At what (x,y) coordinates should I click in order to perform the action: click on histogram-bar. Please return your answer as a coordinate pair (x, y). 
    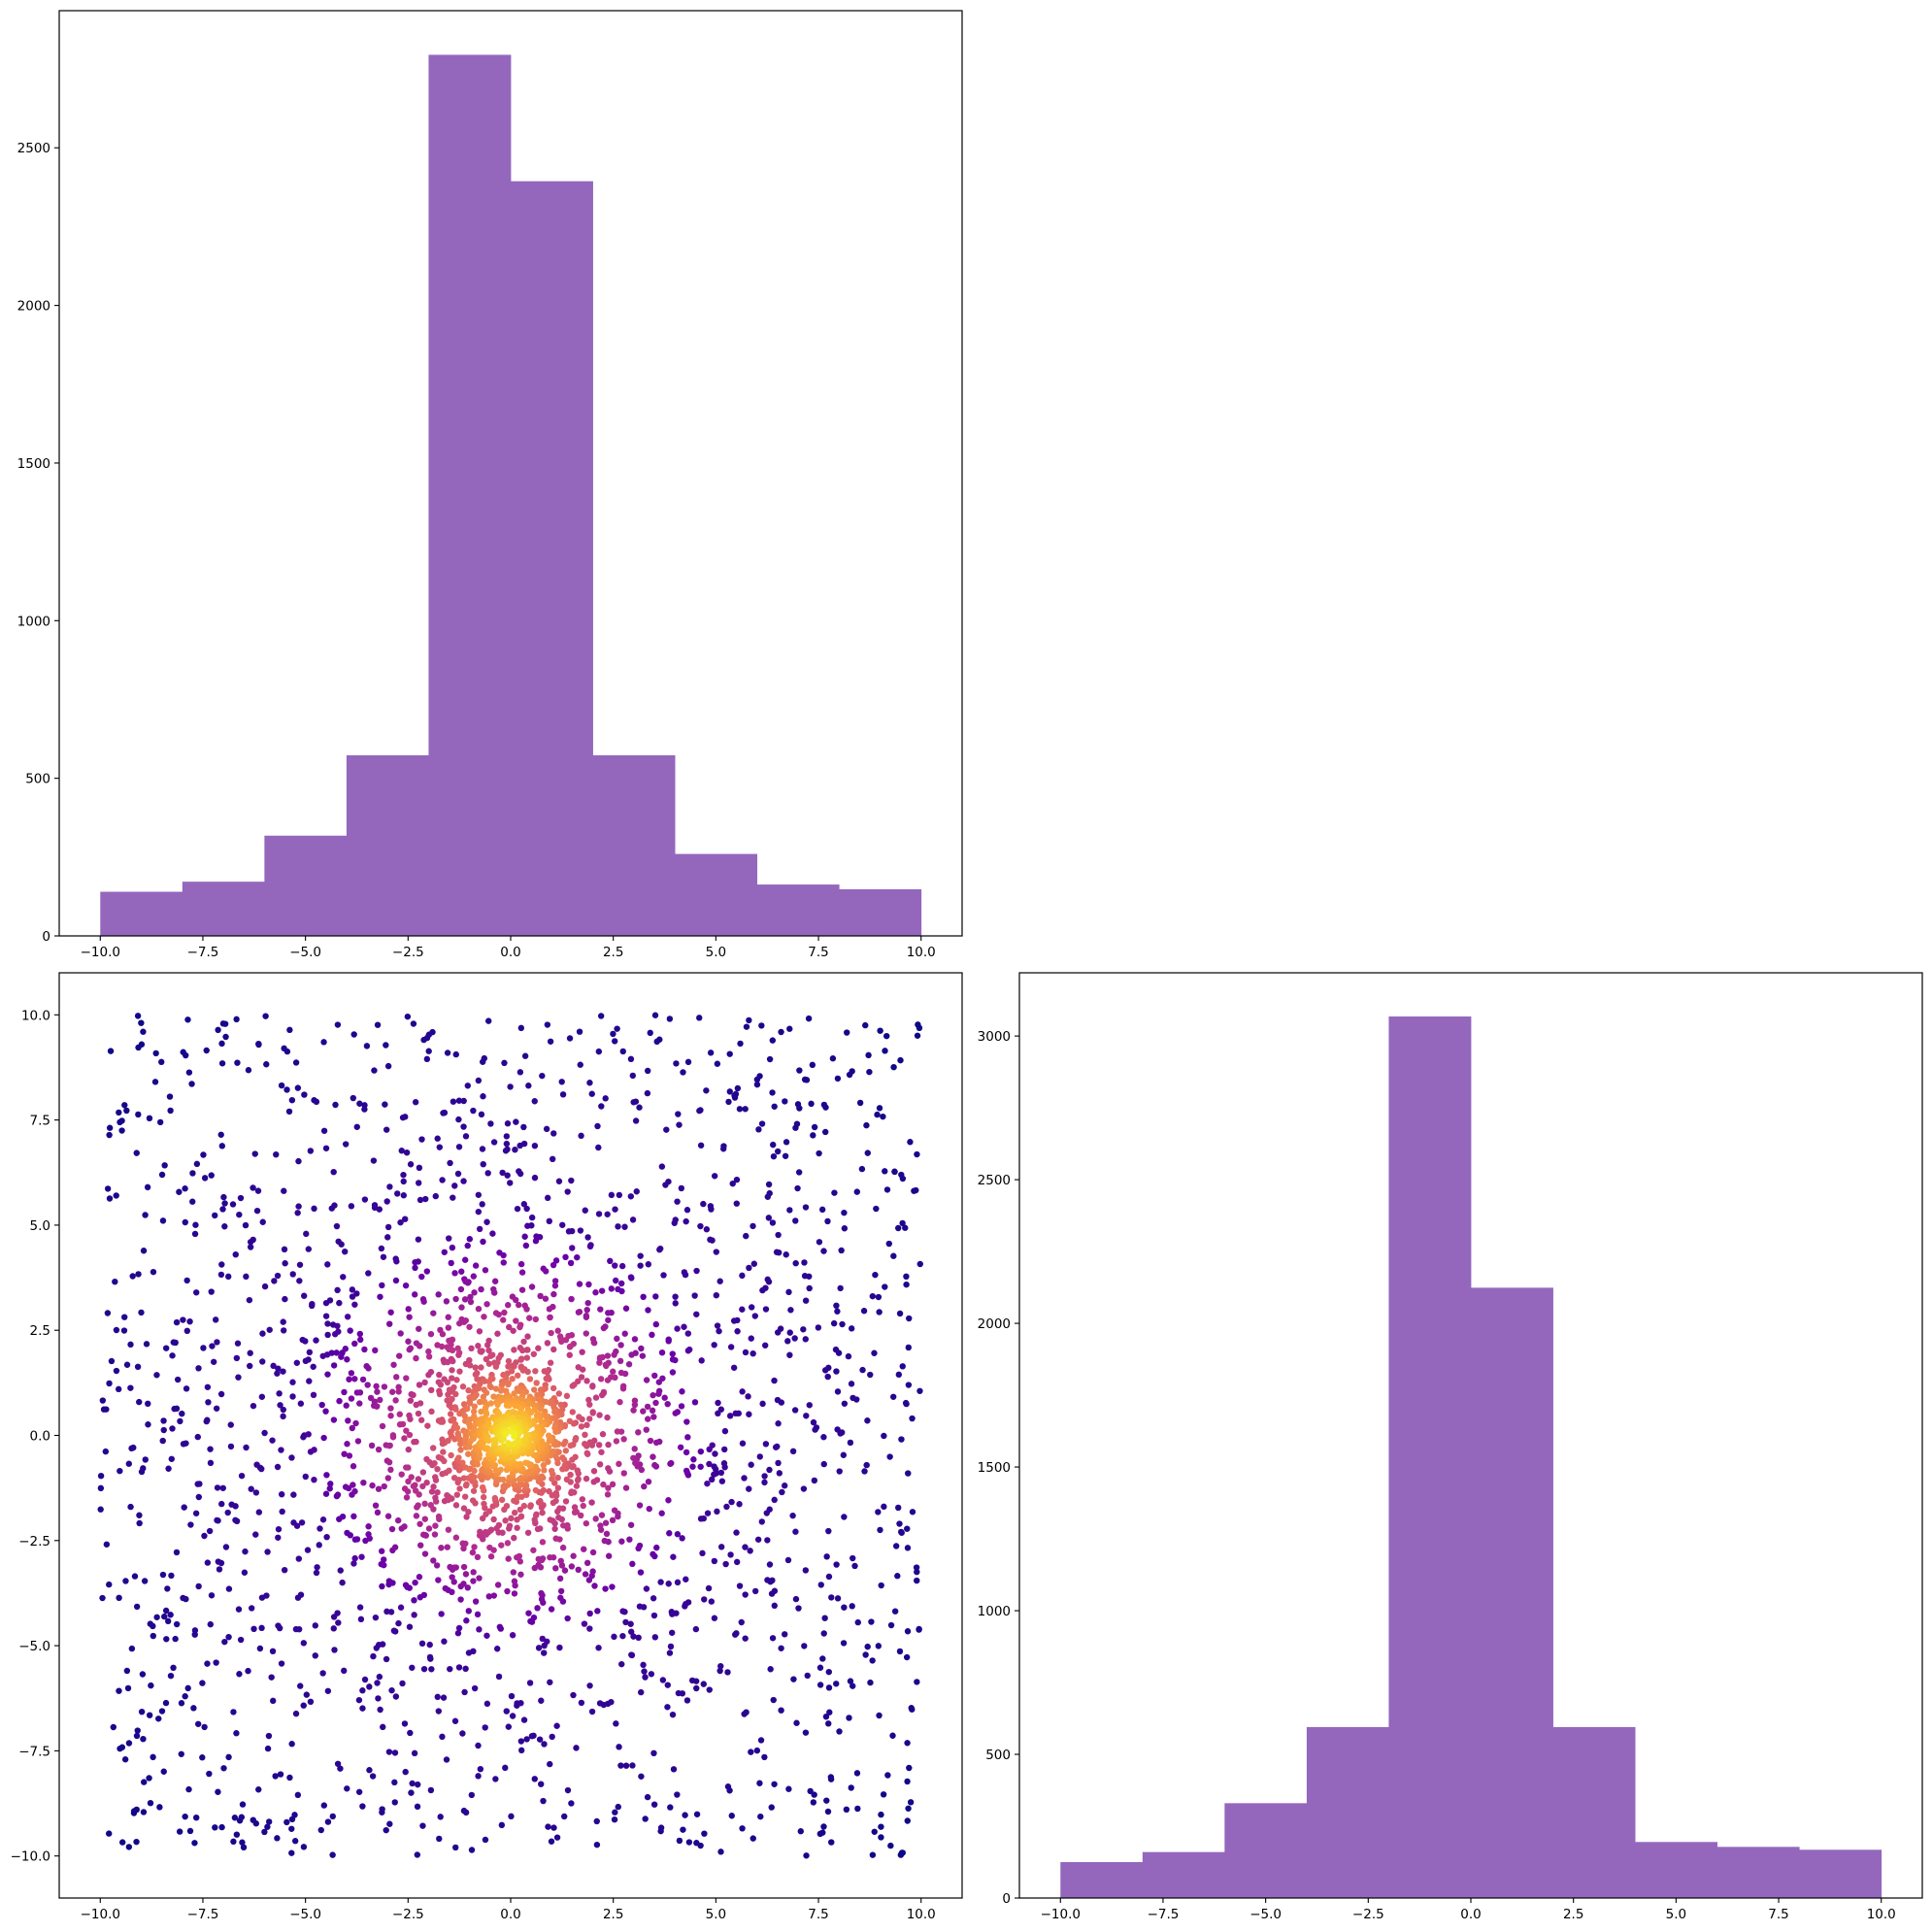
    Looking at the image, I should click on (1266, 1850).